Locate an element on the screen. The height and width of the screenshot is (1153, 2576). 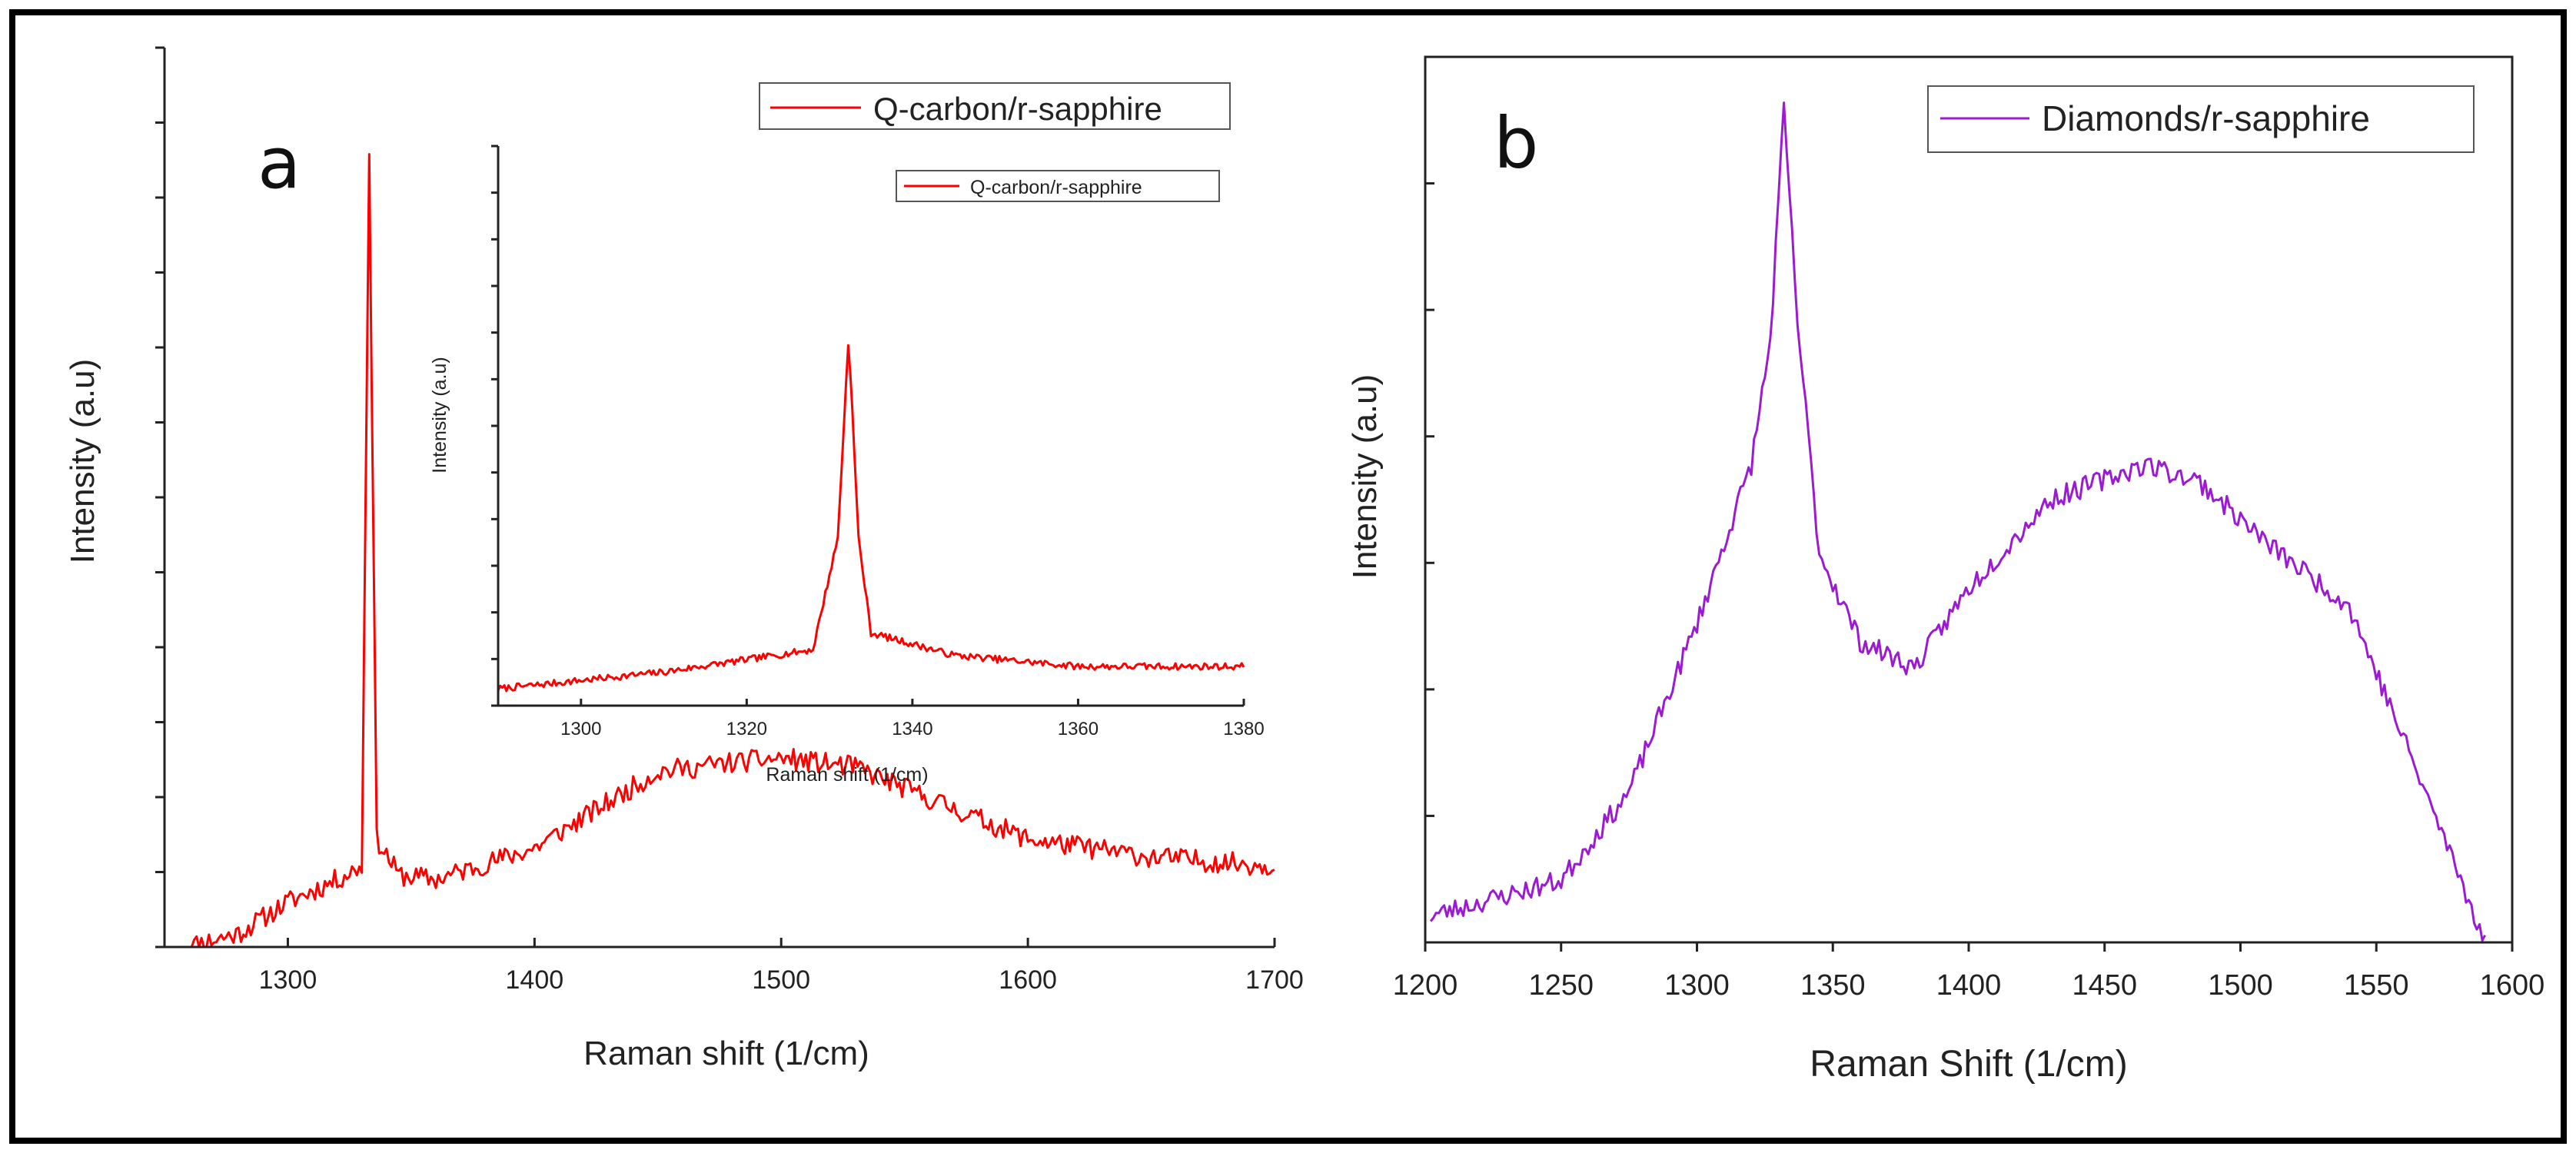
panel-b-letter: b is located at coordinates (1516, 143).